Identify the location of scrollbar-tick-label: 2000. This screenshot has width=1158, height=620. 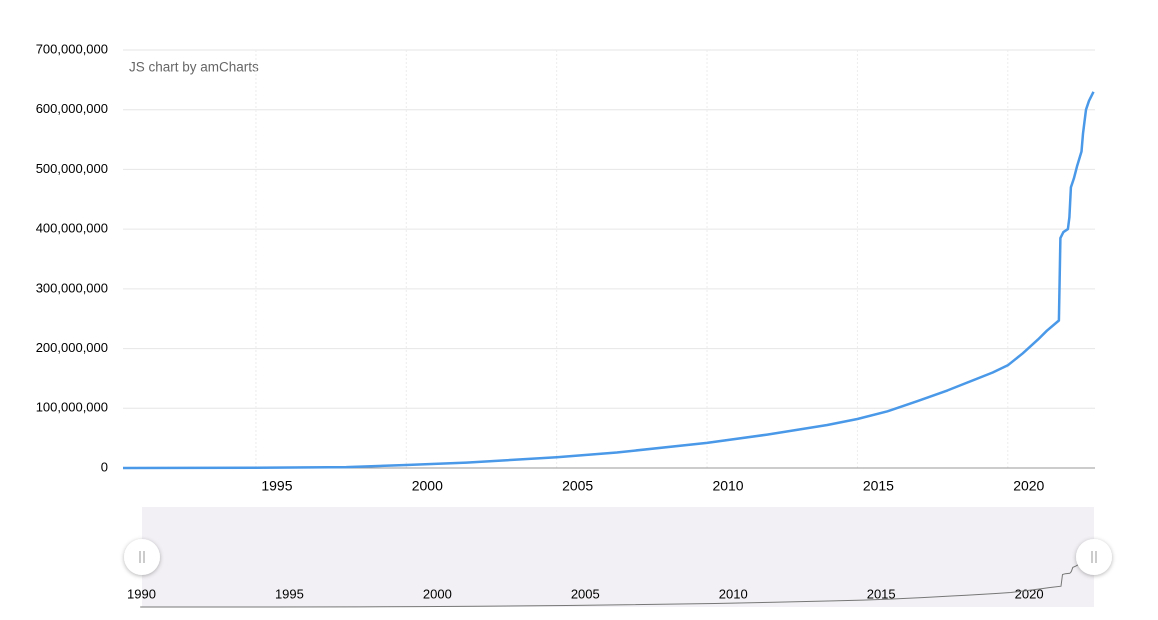
(437, 593).